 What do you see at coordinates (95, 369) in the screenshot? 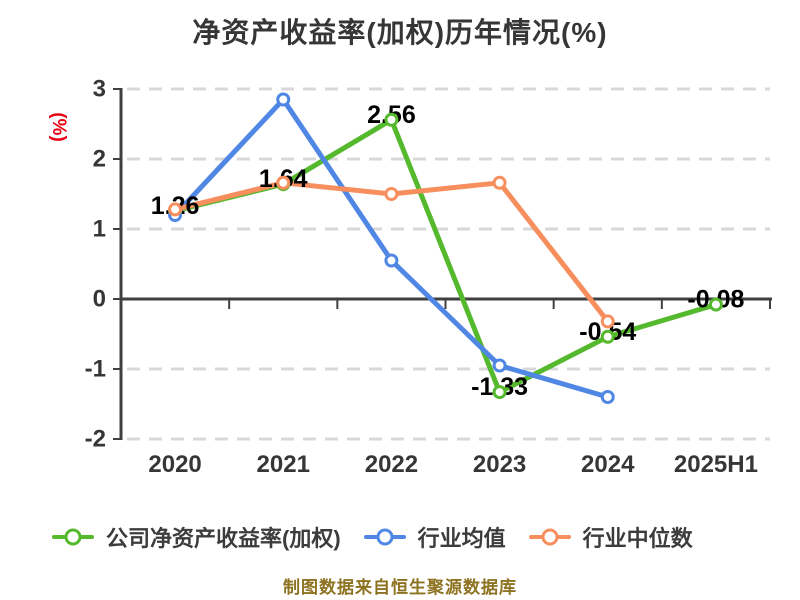
I see `y-tick-label: -1` at bounding box center [95, 369].